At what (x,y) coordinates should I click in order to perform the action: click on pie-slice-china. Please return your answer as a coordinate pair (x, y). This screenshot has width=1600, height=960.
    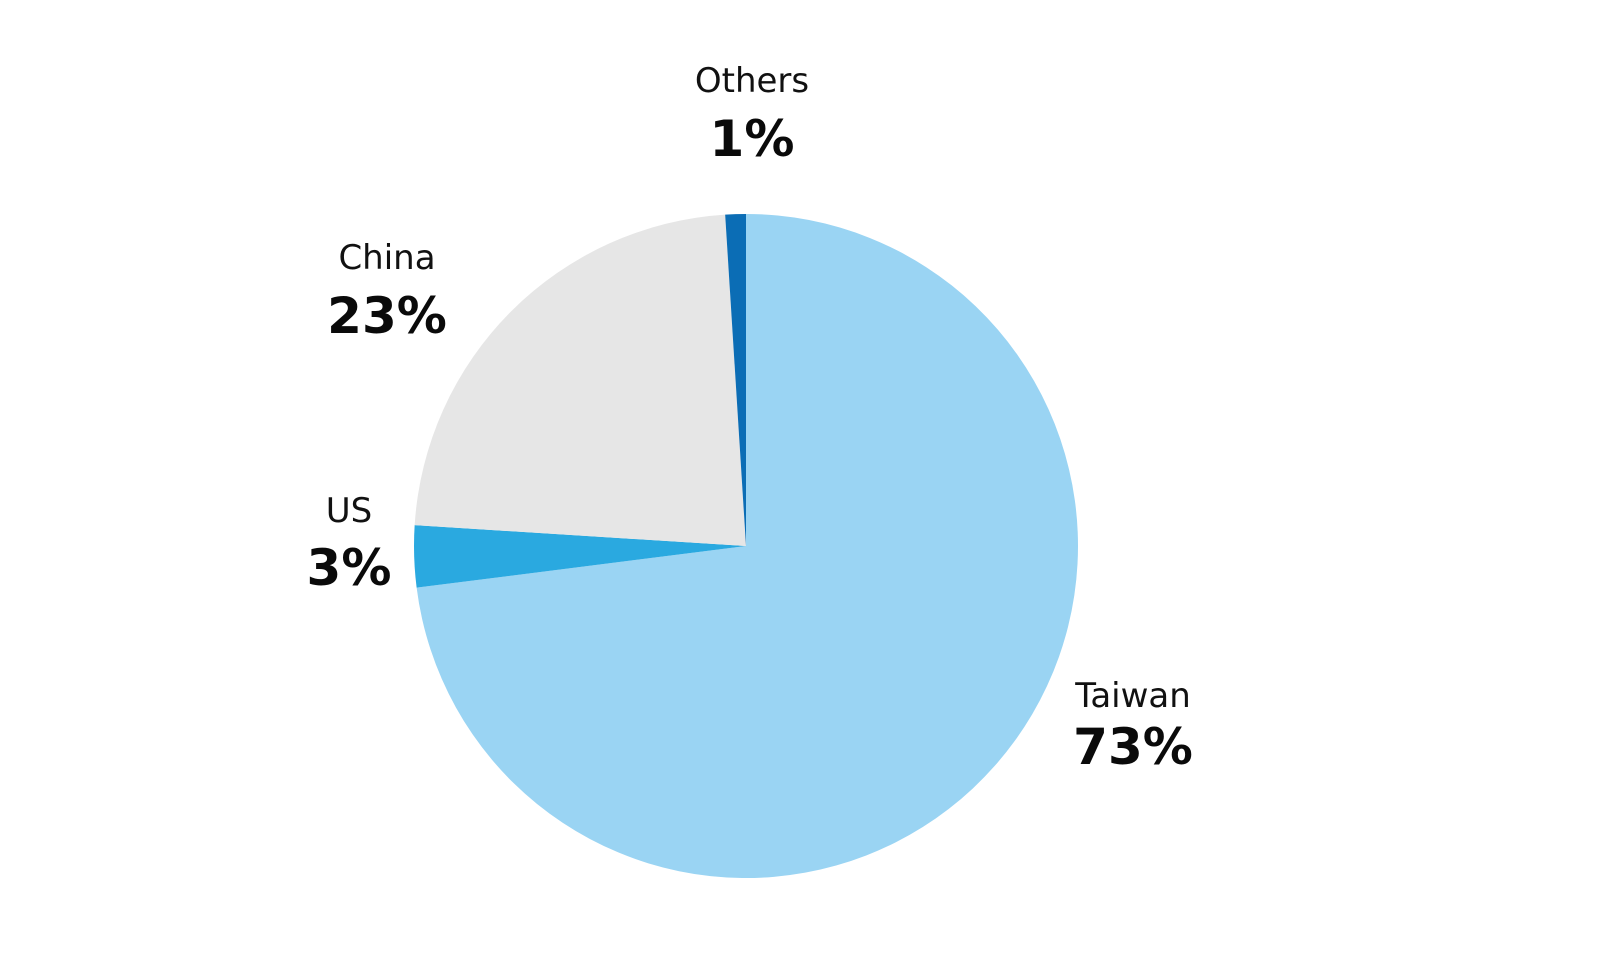
    Looking at the image, I should click on (580, 380).